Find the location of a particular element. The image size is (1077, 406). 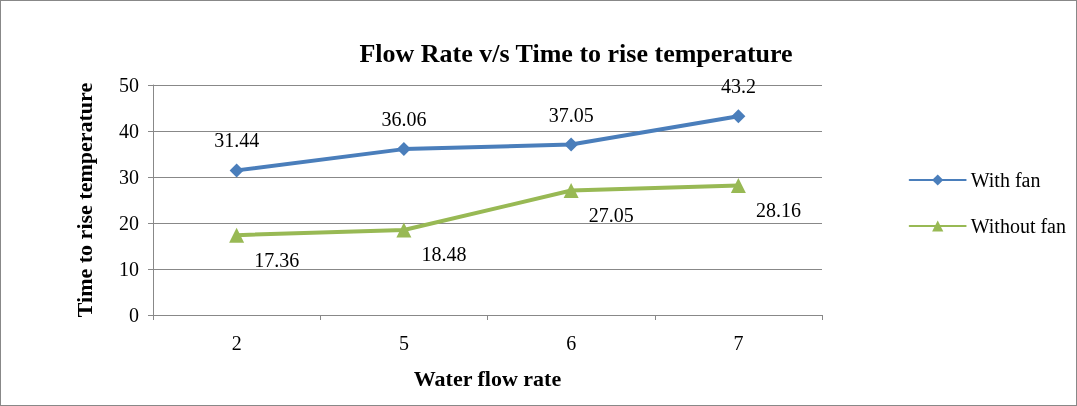

x-axis-title: Water flow rate is located at coordinates (487, 378).